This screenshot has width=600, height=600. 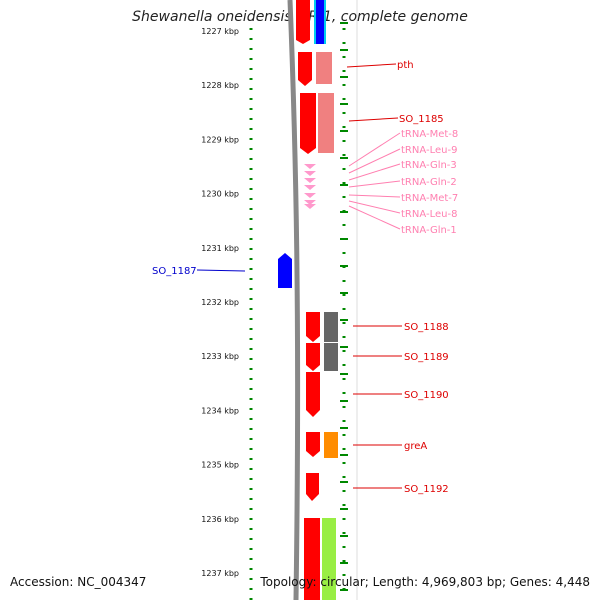 What do you see at coordinates (429, 230) in the screenshot?
I see `label-trna-gln1: tRNA-Gln-1` at bounding box center [429, 230].